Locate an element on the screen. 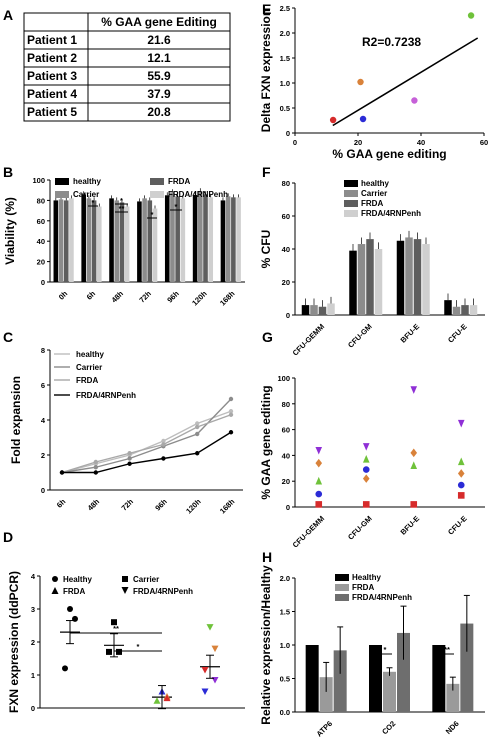  d-legend-label: Healthy is located at coordinates (77, 579).